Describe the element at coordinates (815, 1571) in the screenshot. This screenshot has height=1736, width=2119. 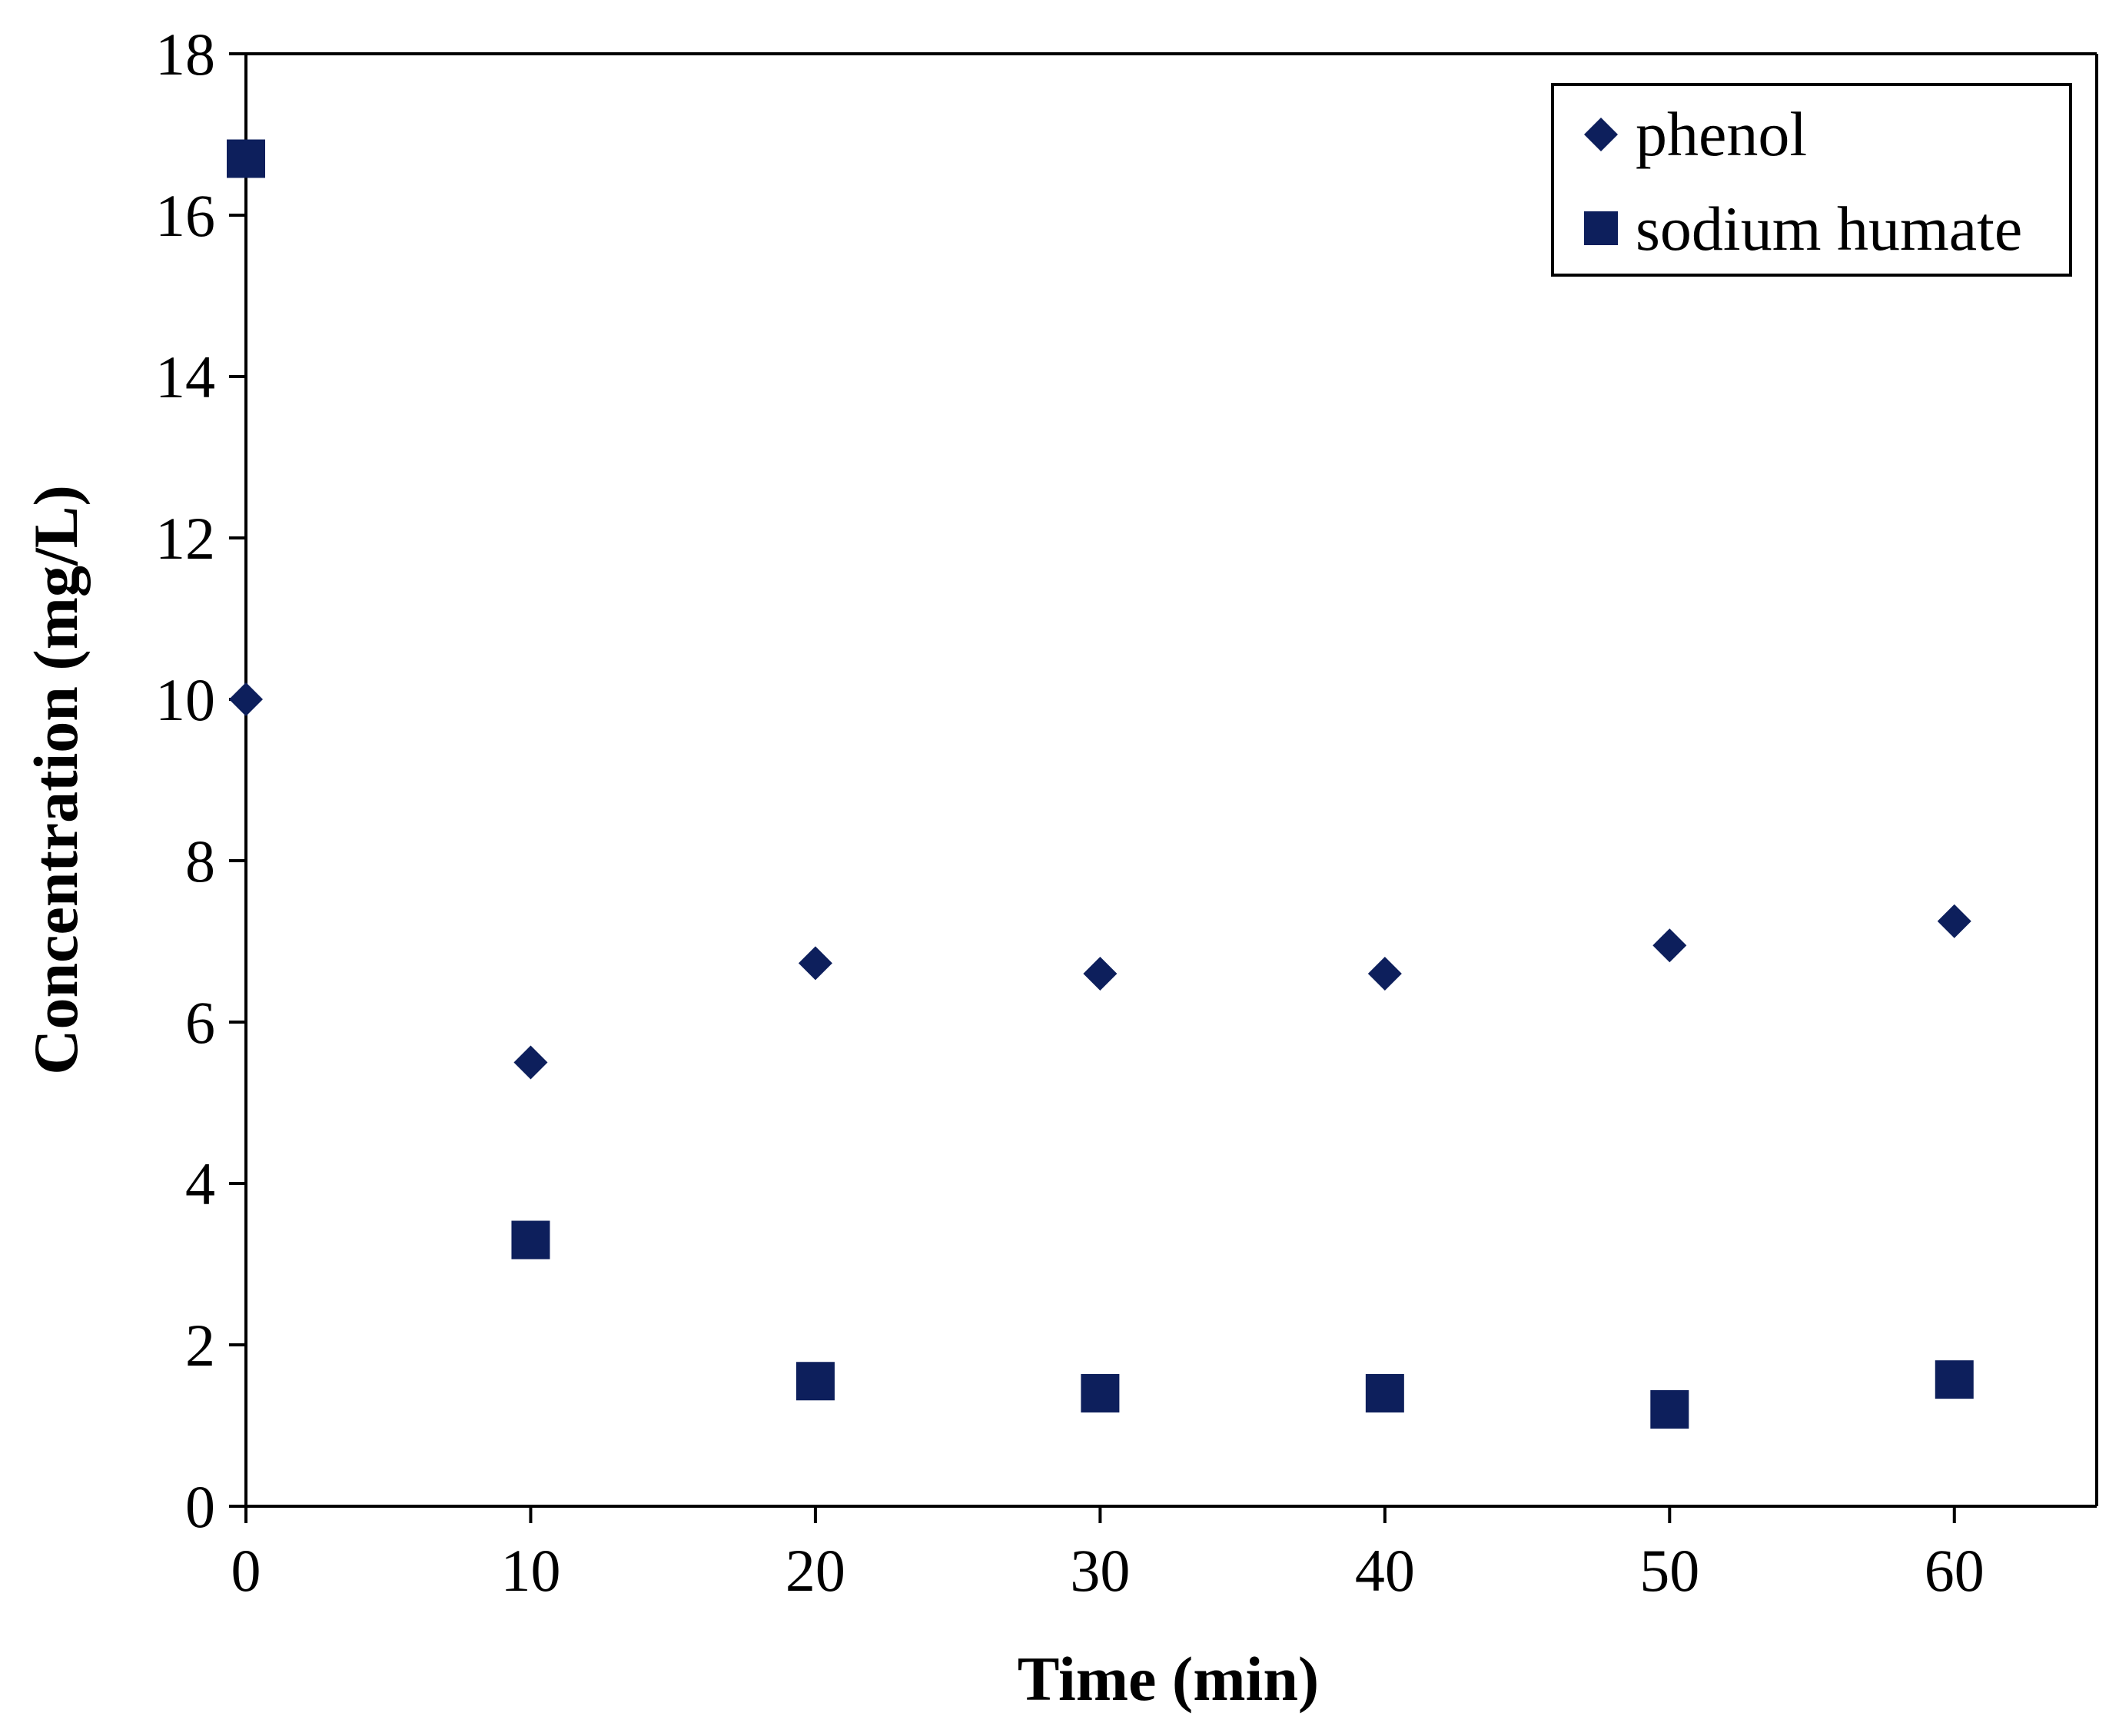
I see `x-tick-label: 20` at that location.